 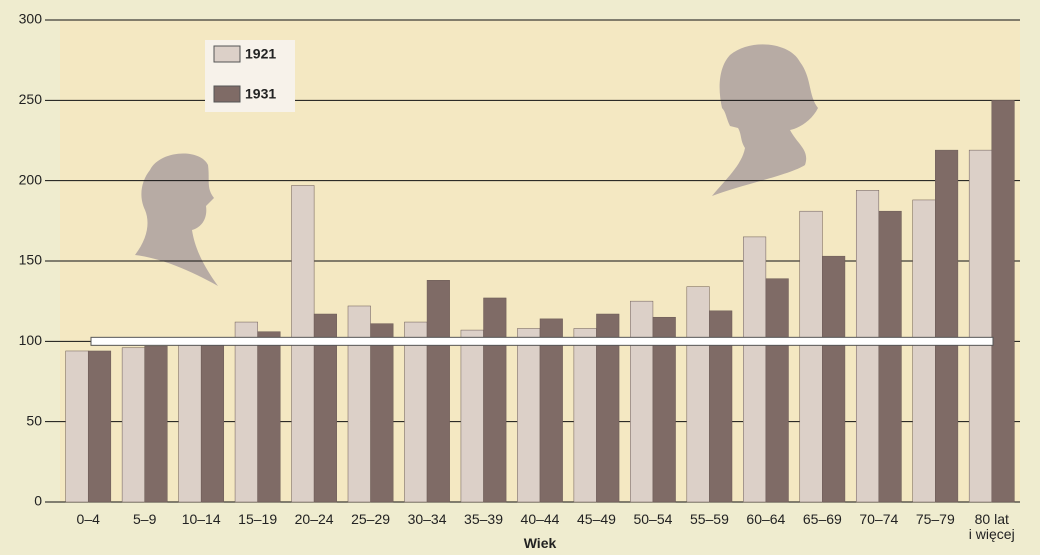 I want to click on x-tick-label: 65–69, so click(x=822, y=519).